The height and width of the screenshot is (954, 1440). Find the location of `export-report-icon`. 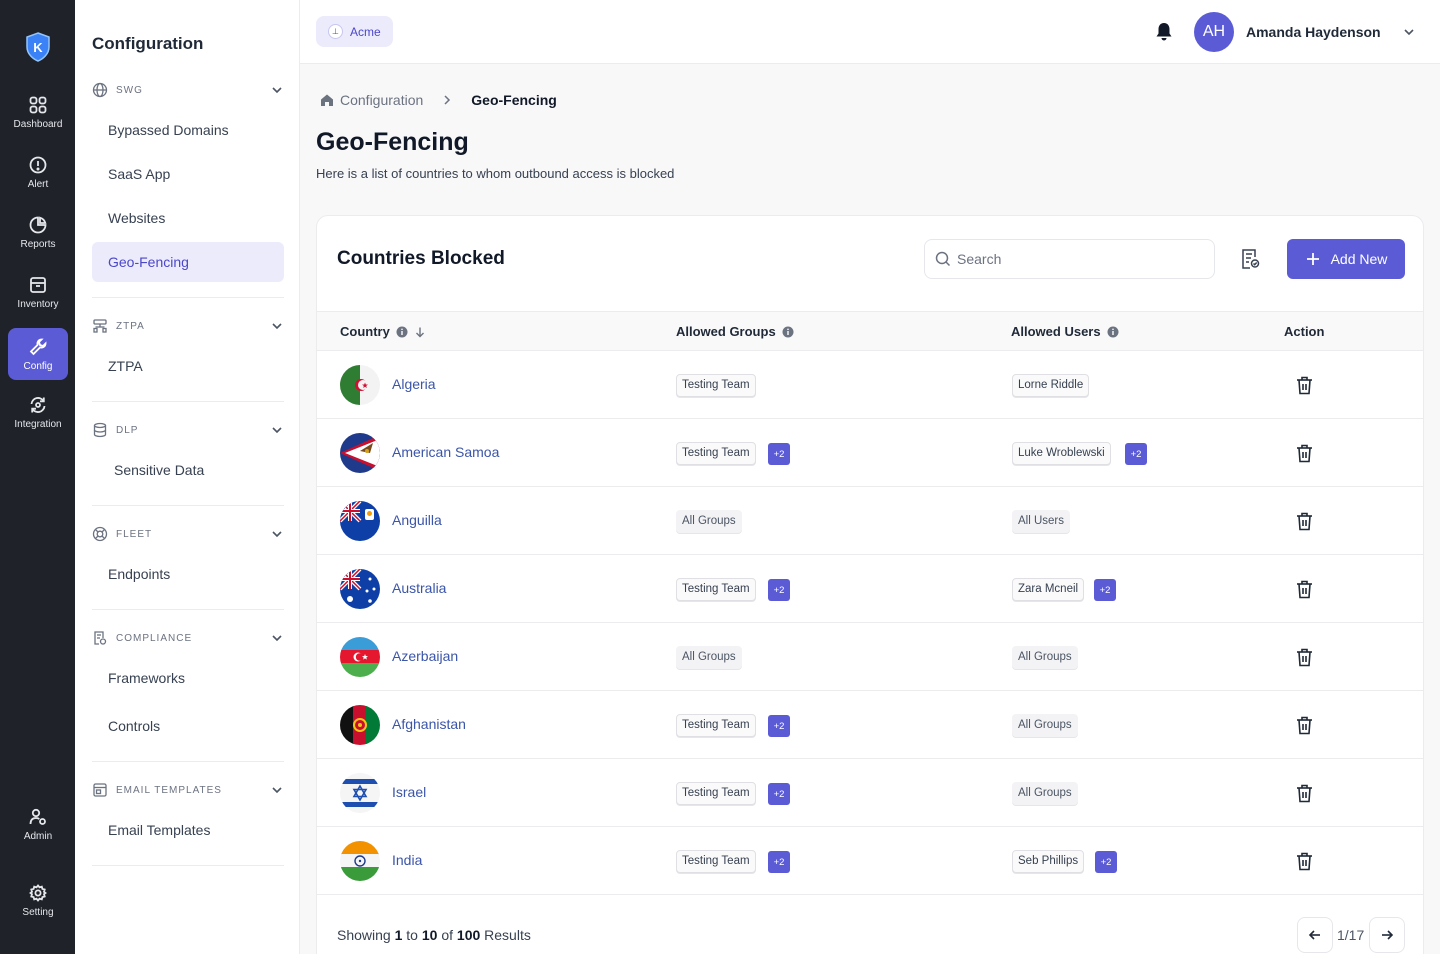

export-report-icon is located at coordinates (1251, 259).